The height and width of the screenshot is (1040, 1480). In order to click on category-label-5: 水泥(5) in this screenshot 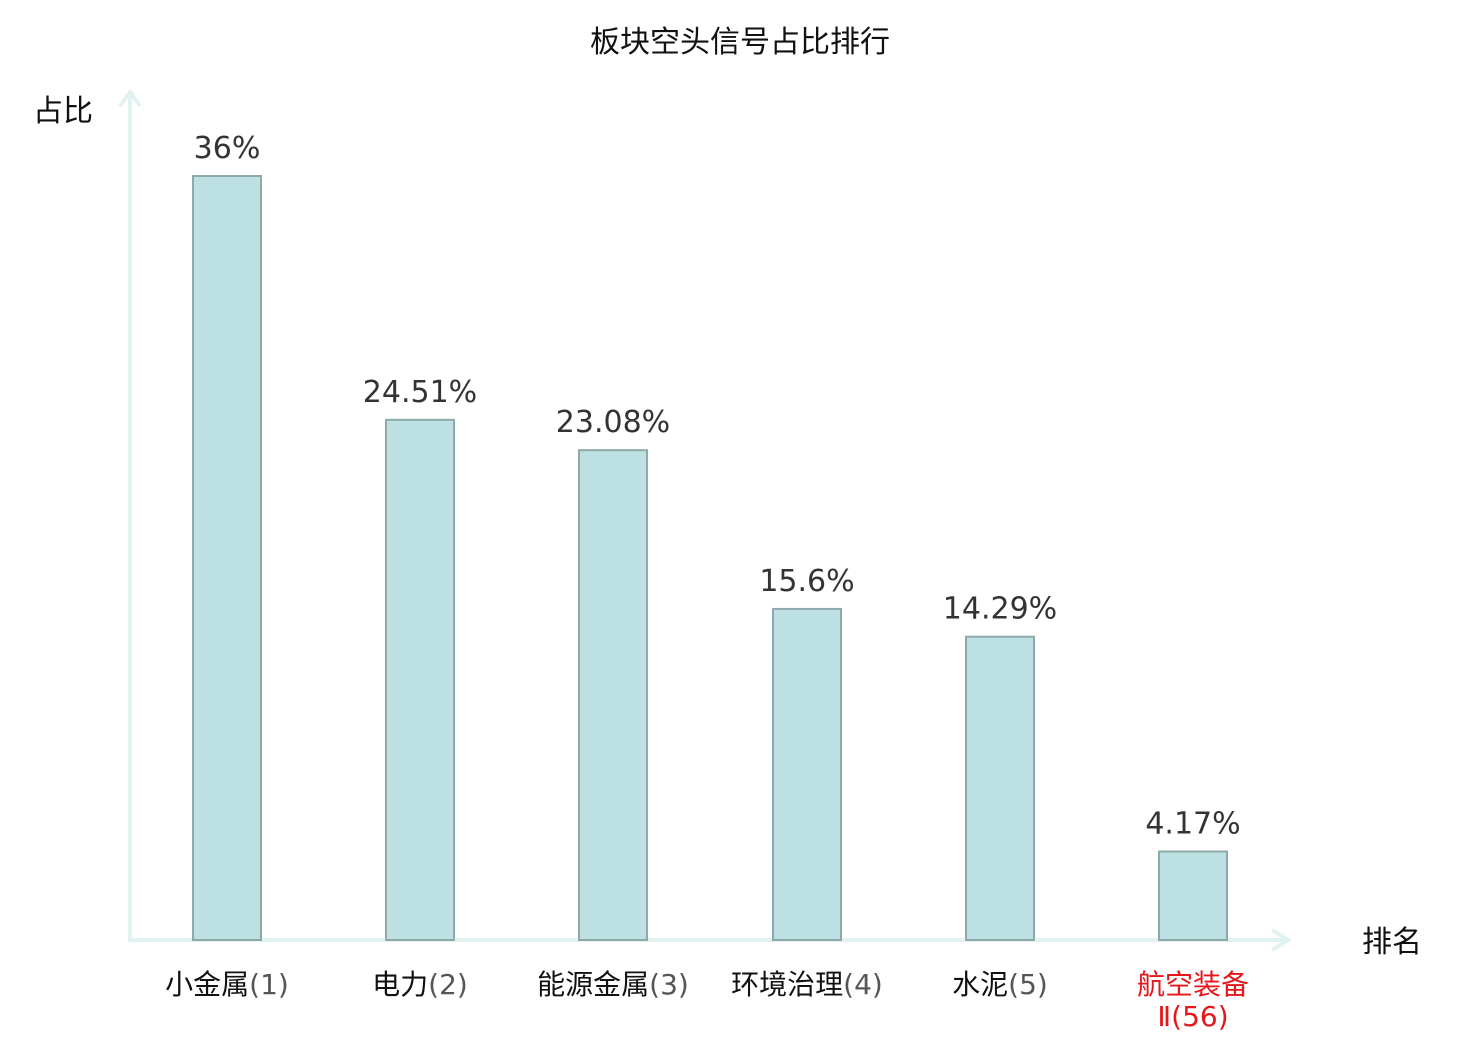, I will do `click(1000, 984)`.